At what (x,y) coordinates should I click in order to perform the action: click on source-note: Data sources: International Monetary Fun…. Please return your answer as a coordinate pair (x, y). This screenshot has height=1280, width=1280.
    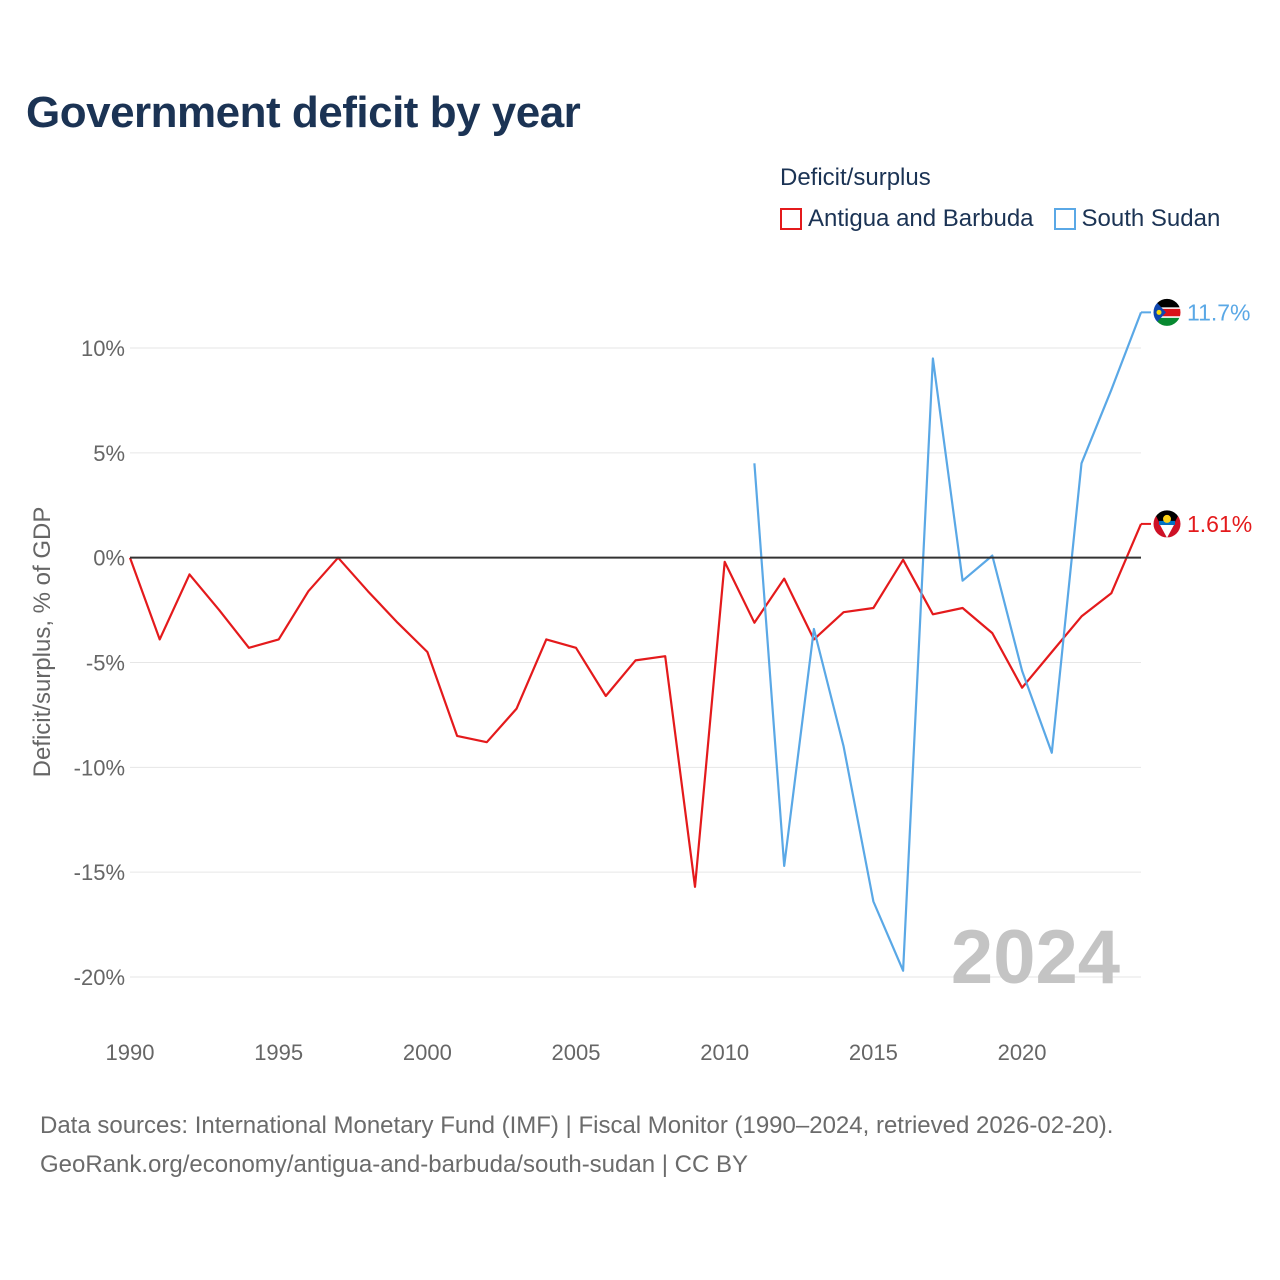
    Looking at the image, I should click on (576, 1145).